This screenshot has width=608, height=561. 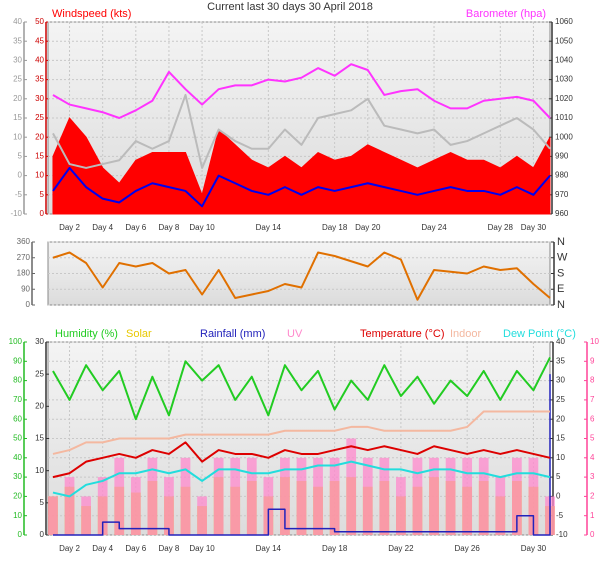 What do you see at coordinates (466, 334) in the screenshot?
I see `legend-label: Indoor` at bounding box center [466, 334].